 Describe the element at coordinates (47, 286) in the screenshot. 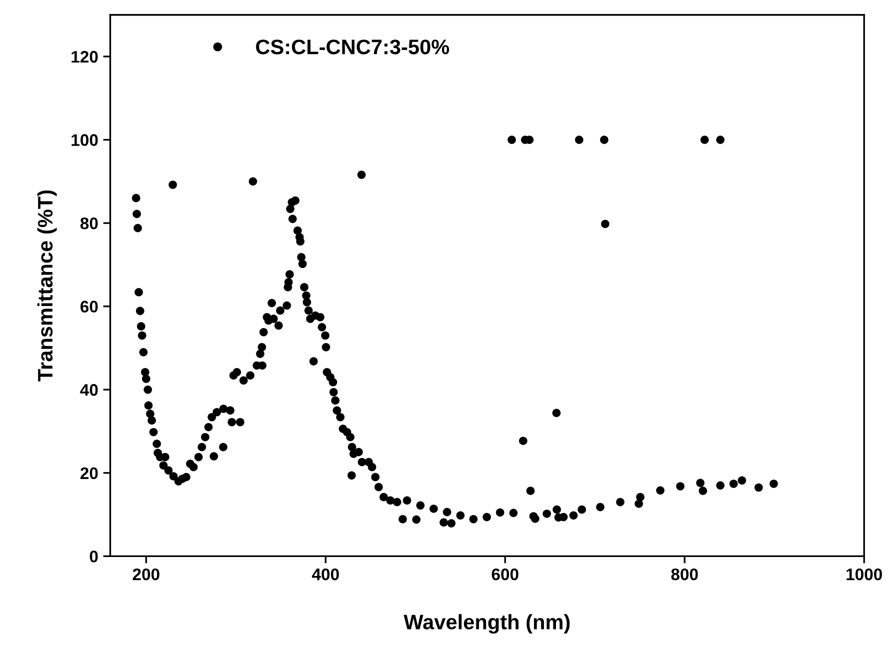

I see `y-axis-title: Transmittance (%T)` at that location.